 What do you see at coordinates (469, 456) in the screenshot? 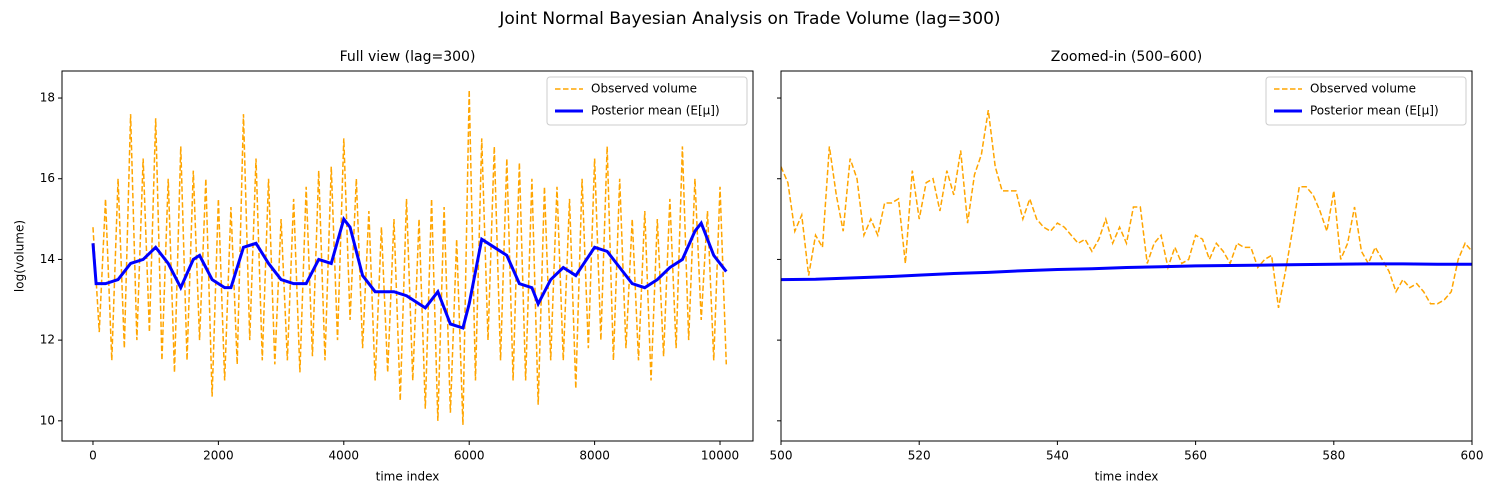
I see `x-tick-label: 6000` at bounding box center [469, 456].